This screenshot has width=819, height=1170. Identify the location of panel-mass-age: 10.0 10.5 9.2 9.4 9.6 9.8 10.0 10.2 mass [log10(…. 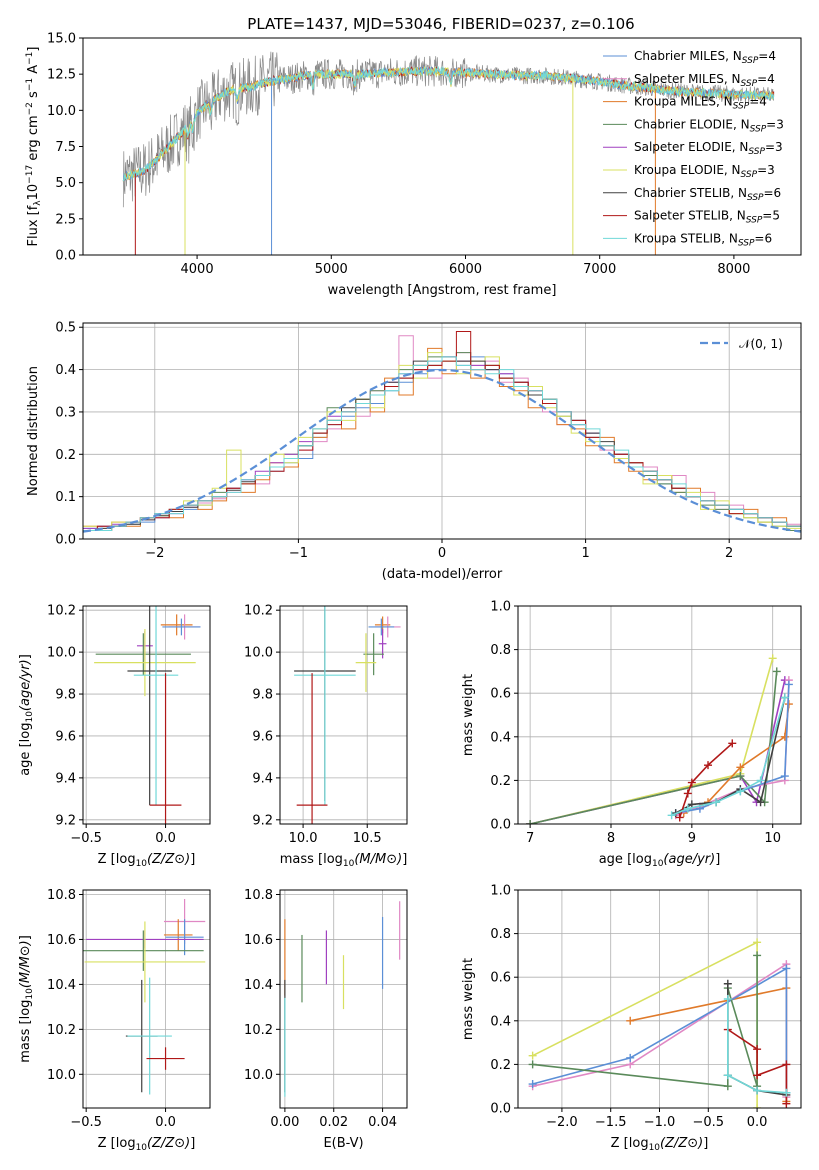
(326, 736).